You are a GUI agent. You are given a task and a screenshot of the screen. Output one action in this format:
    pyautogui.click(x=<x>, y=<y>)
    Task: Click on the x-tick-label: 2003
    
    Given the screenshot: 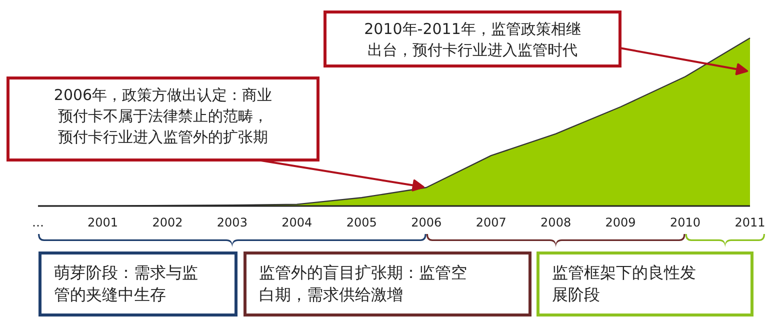 What is the action you would take?
    pyautogui.click(x=232, y=223)
    